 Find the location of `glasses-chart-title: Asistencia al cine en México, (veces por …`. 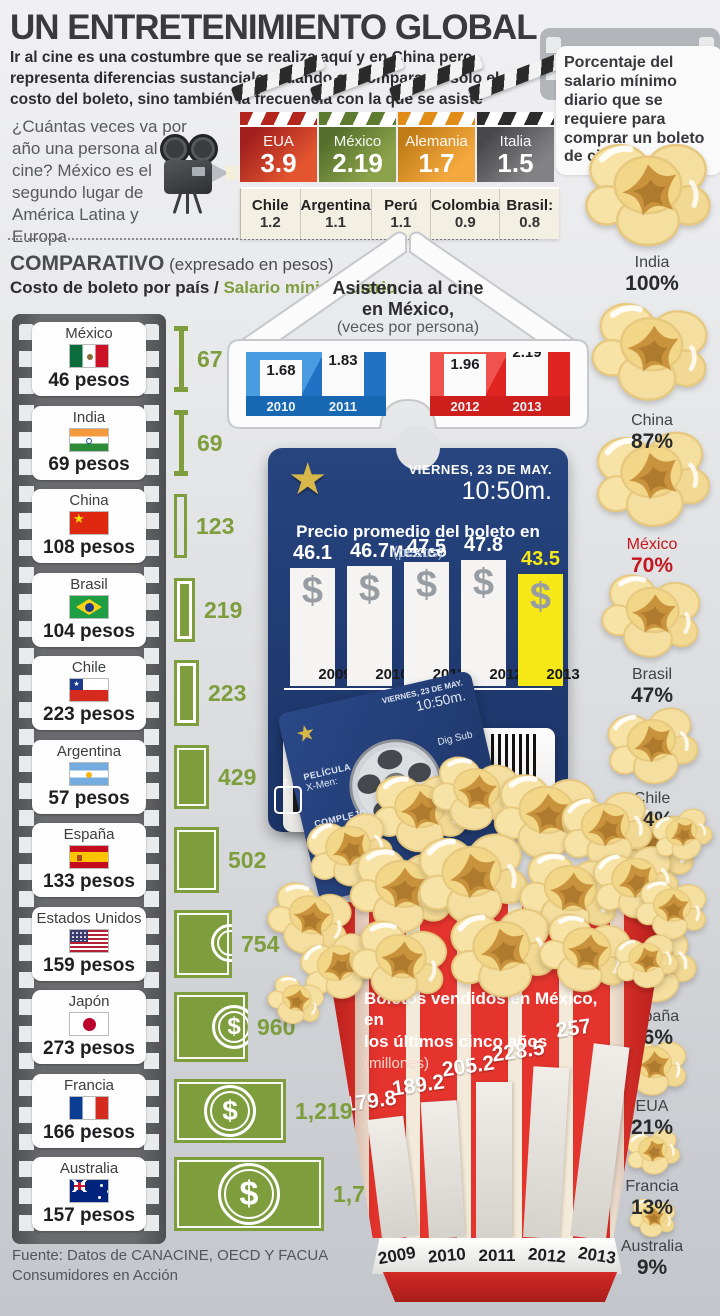

glasses-chart-title: Asistencia al cine en México, (veces por … is located at coordinates (408, 307).